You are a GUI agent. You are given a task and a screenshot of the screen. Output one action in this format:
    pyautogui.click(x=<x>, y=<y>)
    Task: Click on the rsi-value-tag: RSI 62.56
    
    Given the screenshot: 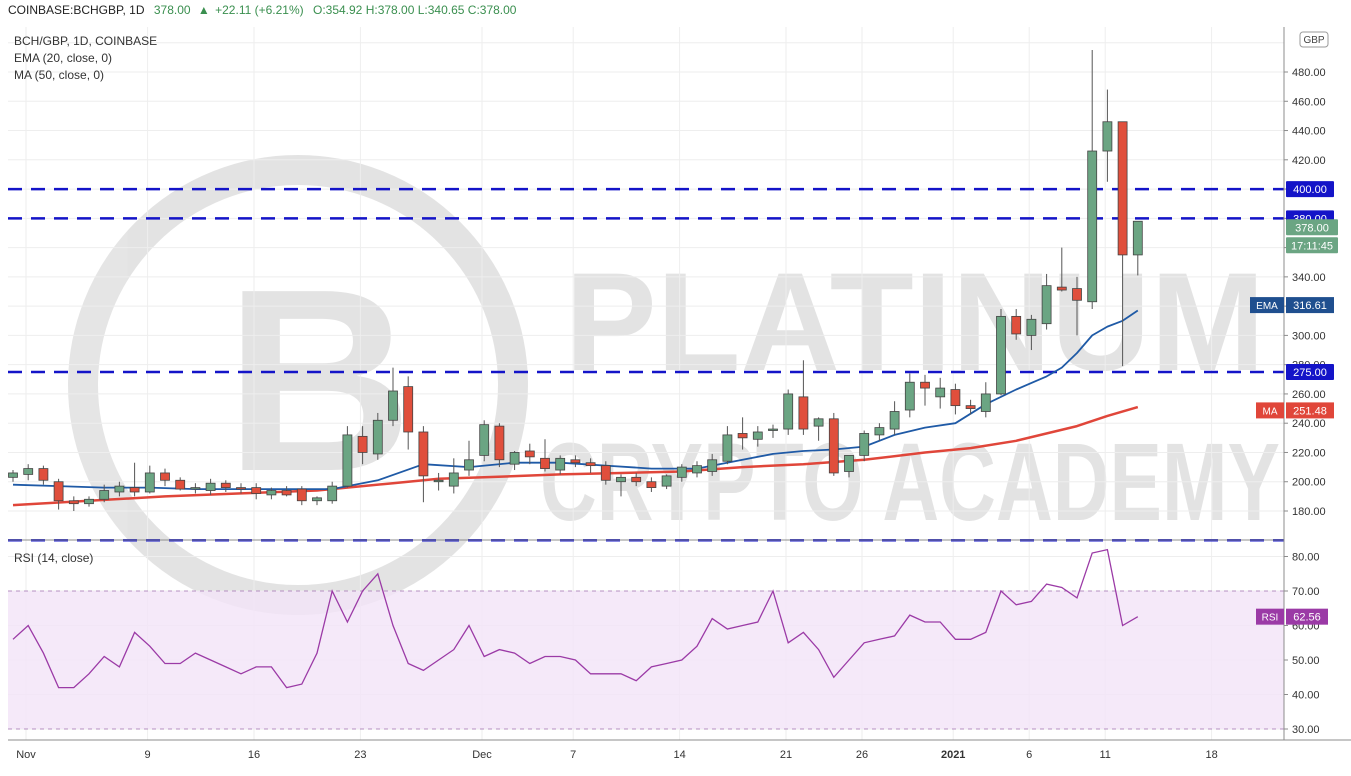 What is the action you would take?
    pyautogui.click(x=1292, y=616)
    